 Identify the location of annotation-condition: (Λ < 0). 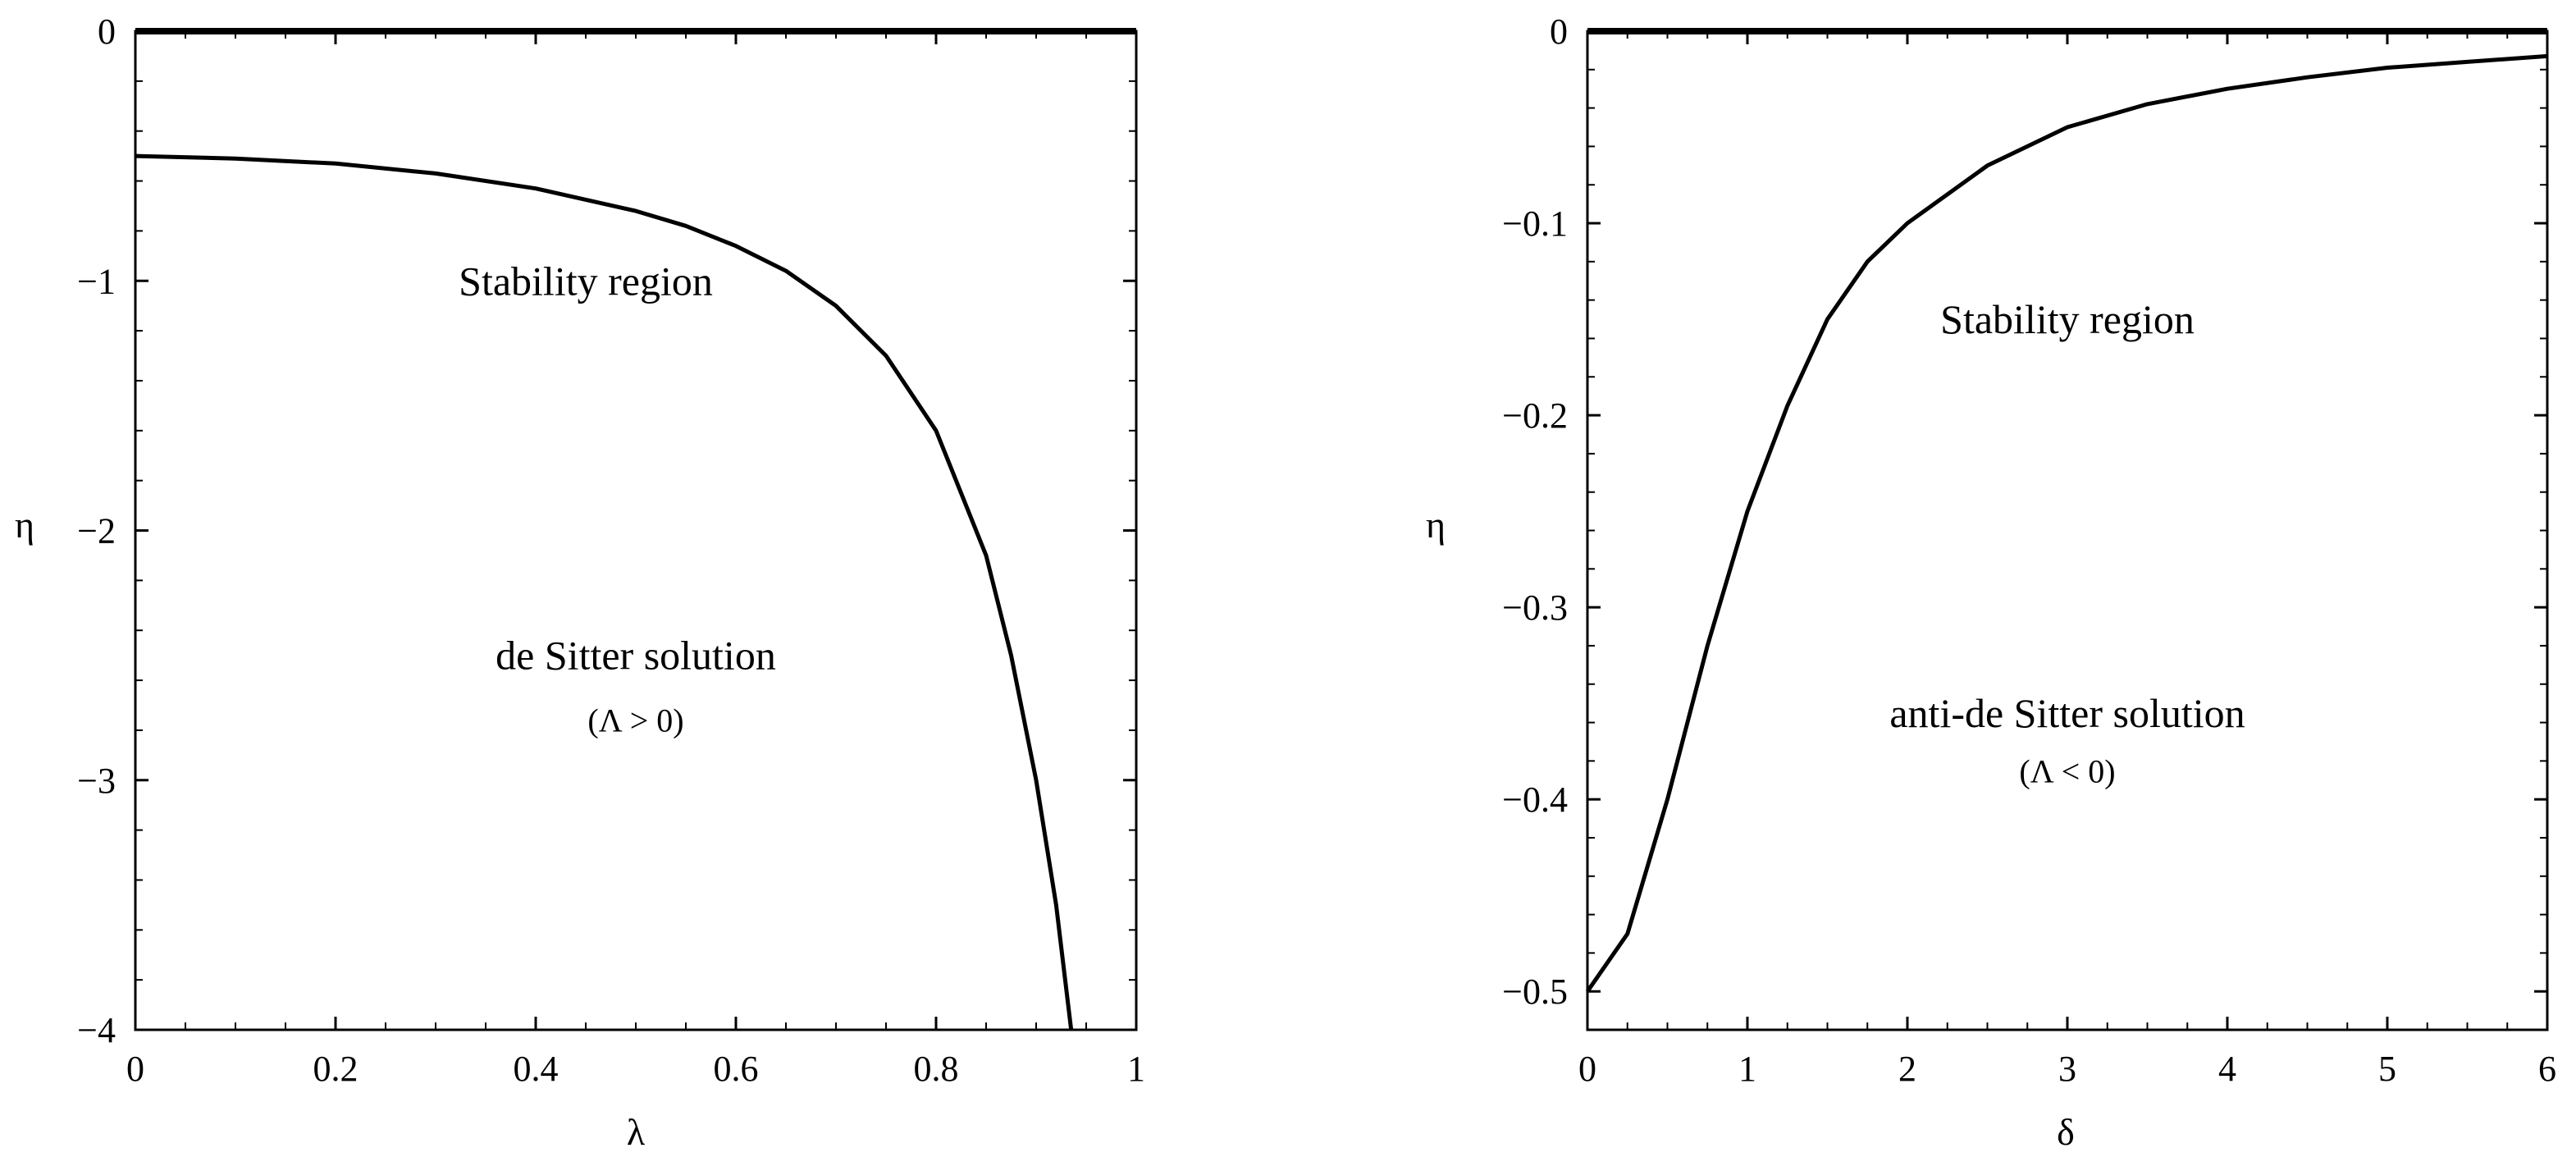
(2067, 771).